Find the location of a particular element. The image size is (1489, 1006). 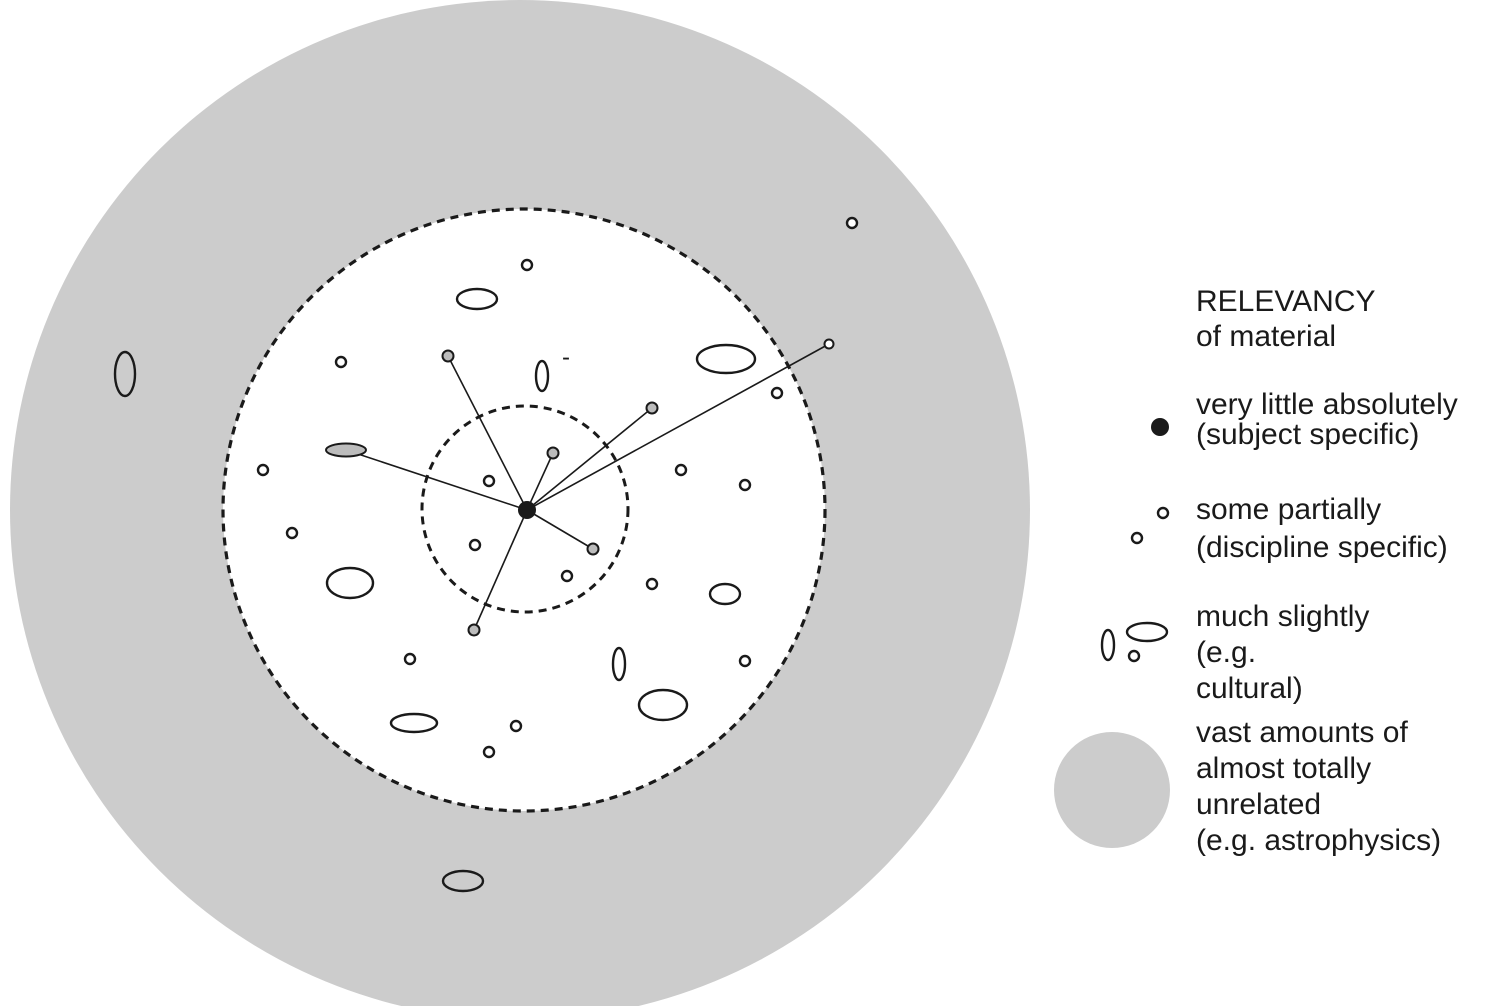

legend-entry-line: much slightly is located at coordinates (1283, 616).